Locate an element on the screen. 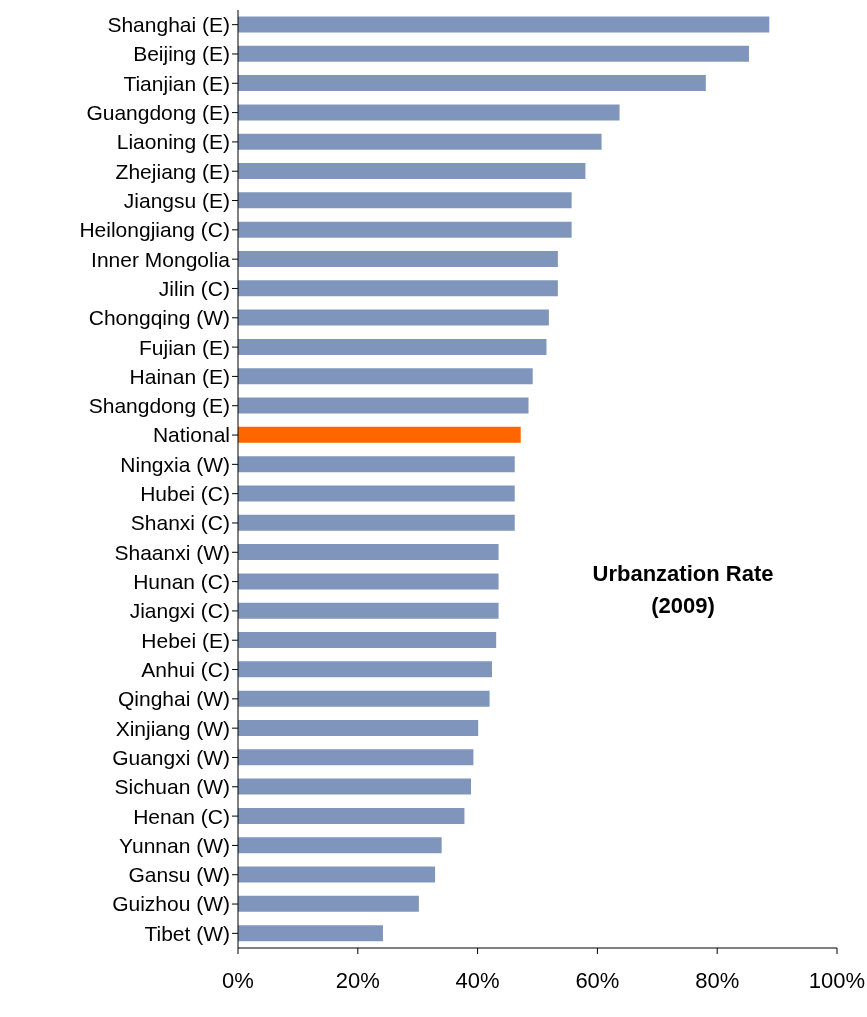  y-tick-label: Shaanxi (W) is located at coordinates (172, 552).